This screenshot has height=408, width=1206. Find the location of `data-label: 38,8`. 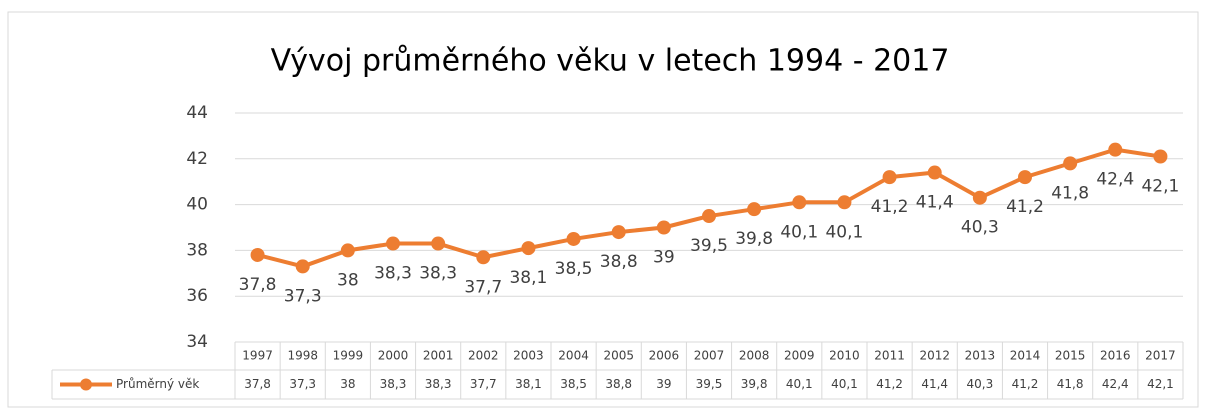

data-label: 38,8 is located at coordinates (619, 262).